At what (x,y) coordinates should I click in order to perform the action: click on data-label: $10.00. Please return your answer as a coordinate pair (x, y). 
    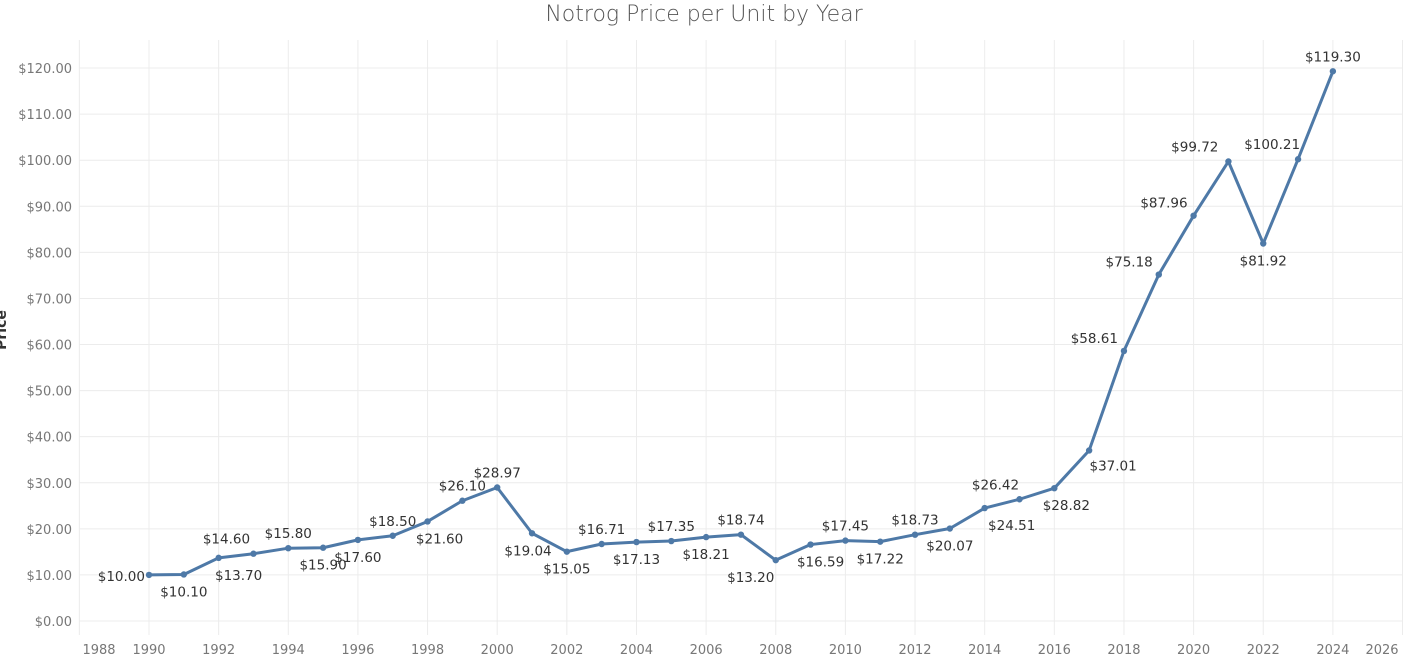
    Looking at the image, I should click on (121, 577).